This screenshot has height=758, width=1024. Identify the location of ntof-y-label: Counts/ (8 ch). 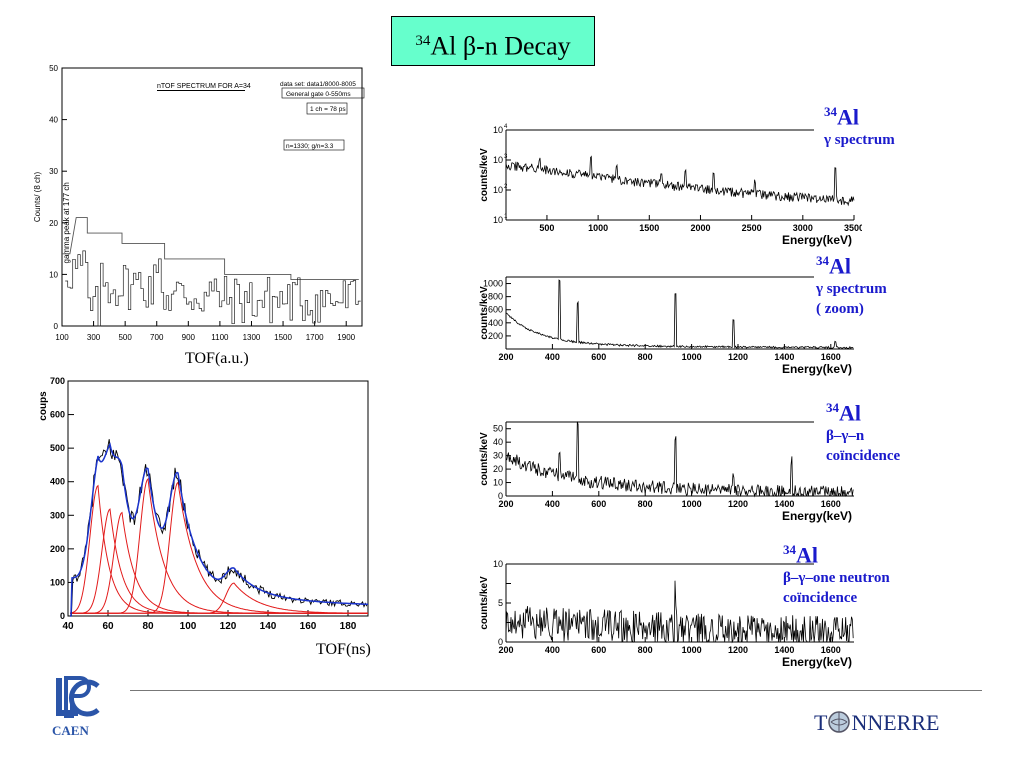
(37, 197).